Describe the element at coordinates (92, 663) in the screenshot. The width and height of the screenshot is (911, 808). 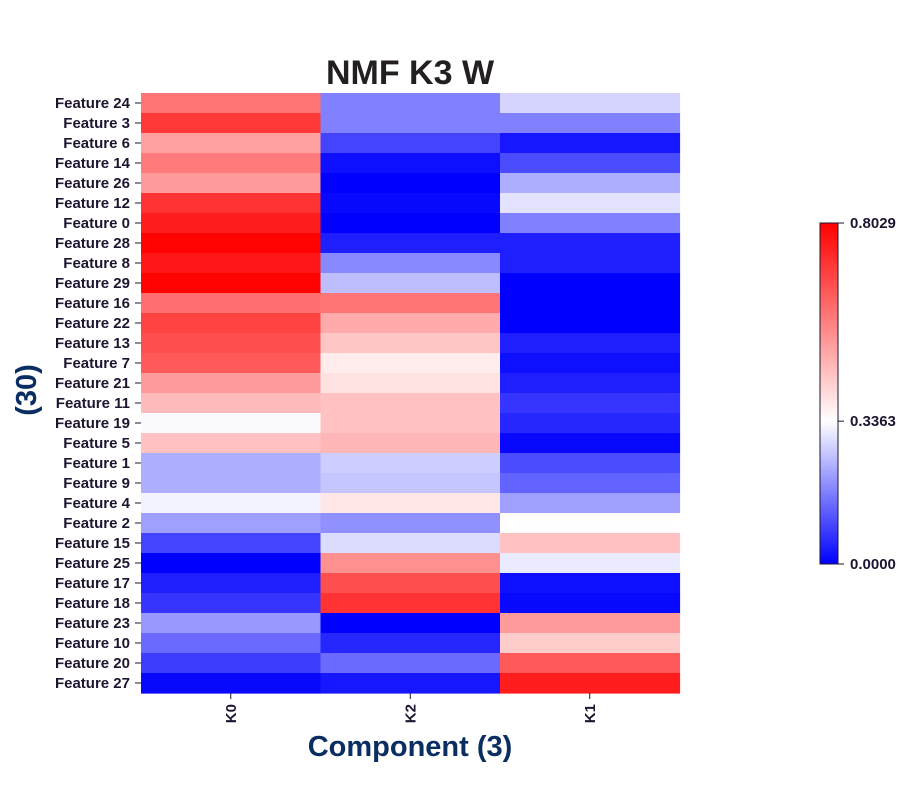
I see `row-tick-label: Feature 20` at that location.